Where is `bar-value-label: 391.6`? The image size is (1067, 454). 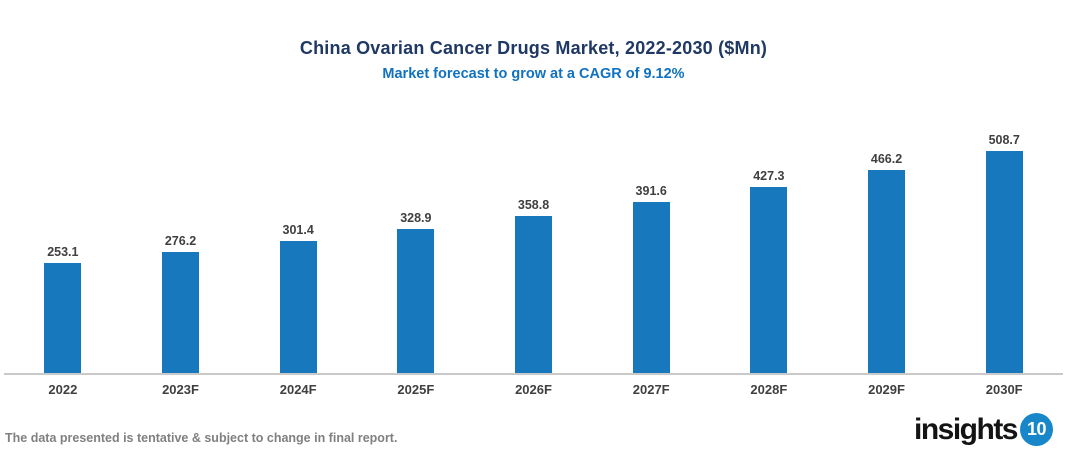 bar-value-label: 391.6 is located at coordinates (651, 191).